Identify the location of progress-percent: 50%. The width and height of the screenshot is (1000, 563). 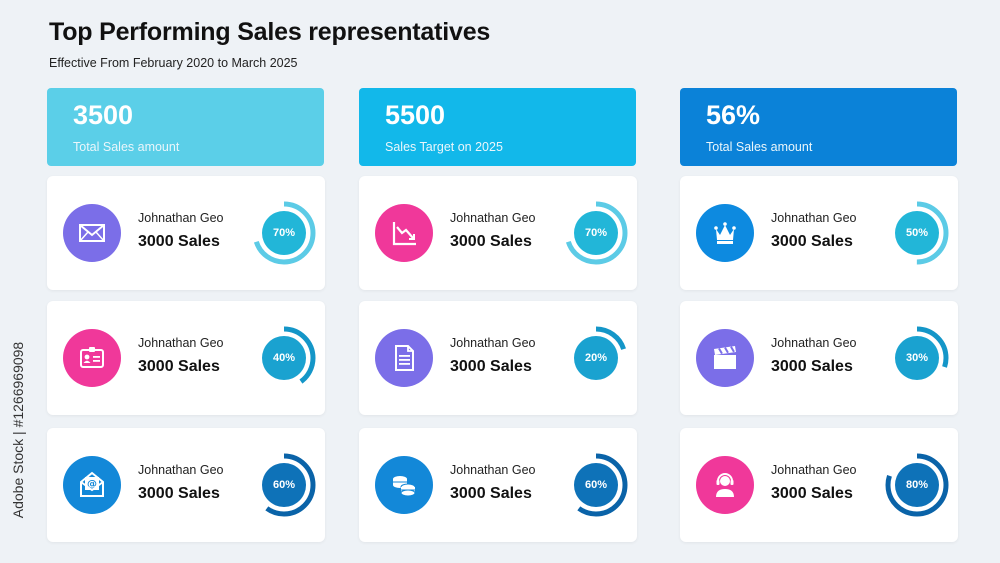
(917, 233).